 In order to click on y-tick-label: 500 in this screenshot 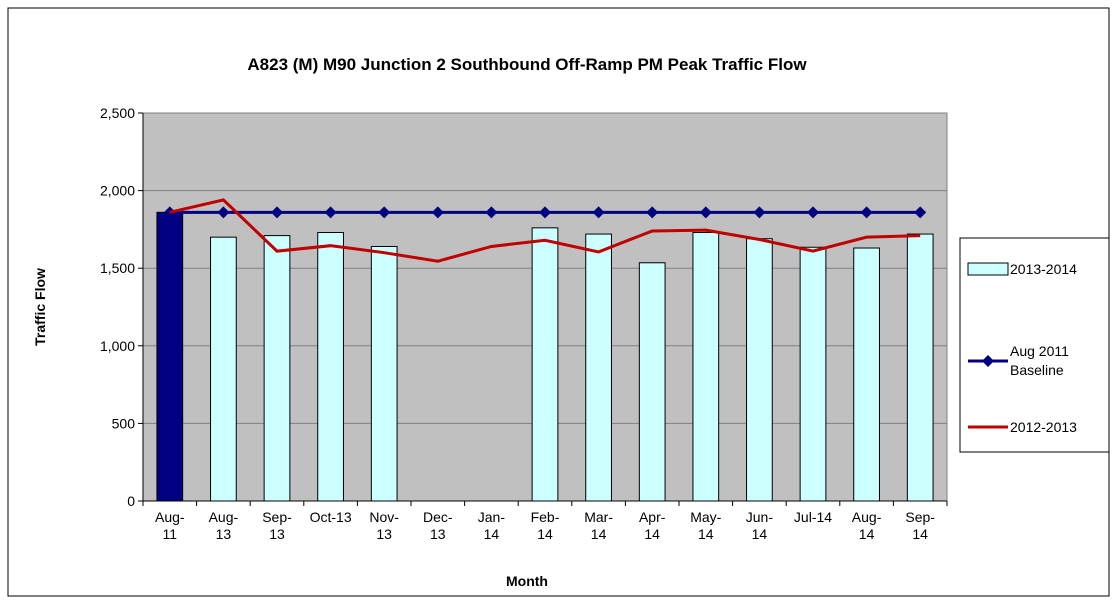, I will do `click(124, 423)`.